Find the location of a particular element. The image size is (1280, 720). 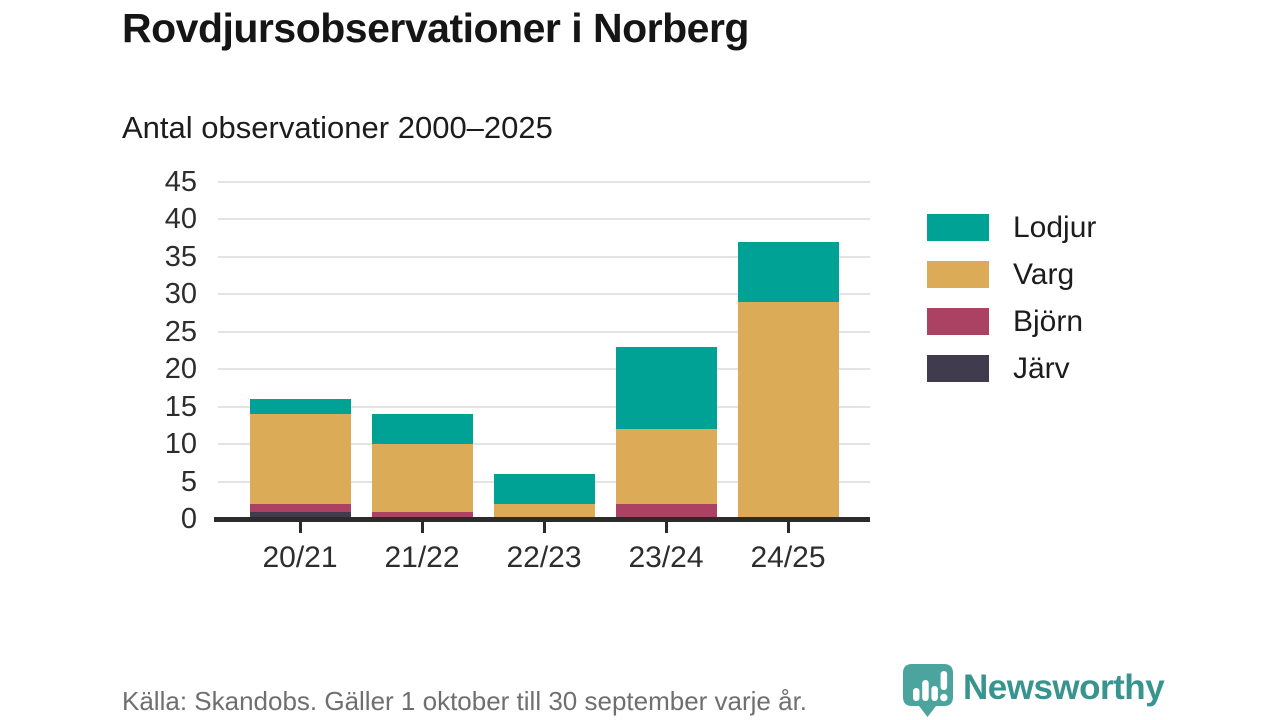

legend-item-Järv: Järv is located at coordinates (1011, 368).